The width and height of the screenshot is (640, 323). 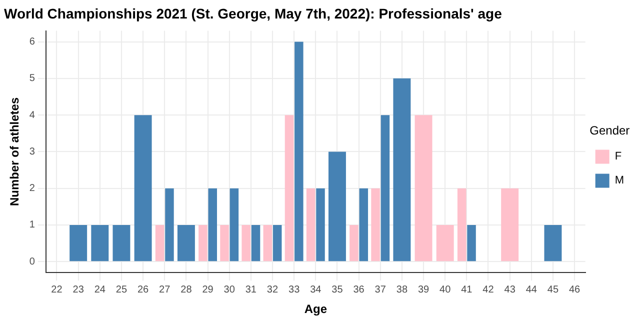 I want to click on x-axis-title: Age, so click(x=316, y=309).